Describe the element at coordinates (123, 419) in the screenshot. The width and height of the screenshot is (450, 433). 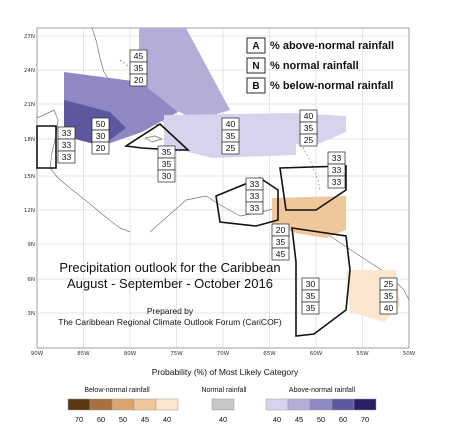
I see `below-tick: 50` at that location.